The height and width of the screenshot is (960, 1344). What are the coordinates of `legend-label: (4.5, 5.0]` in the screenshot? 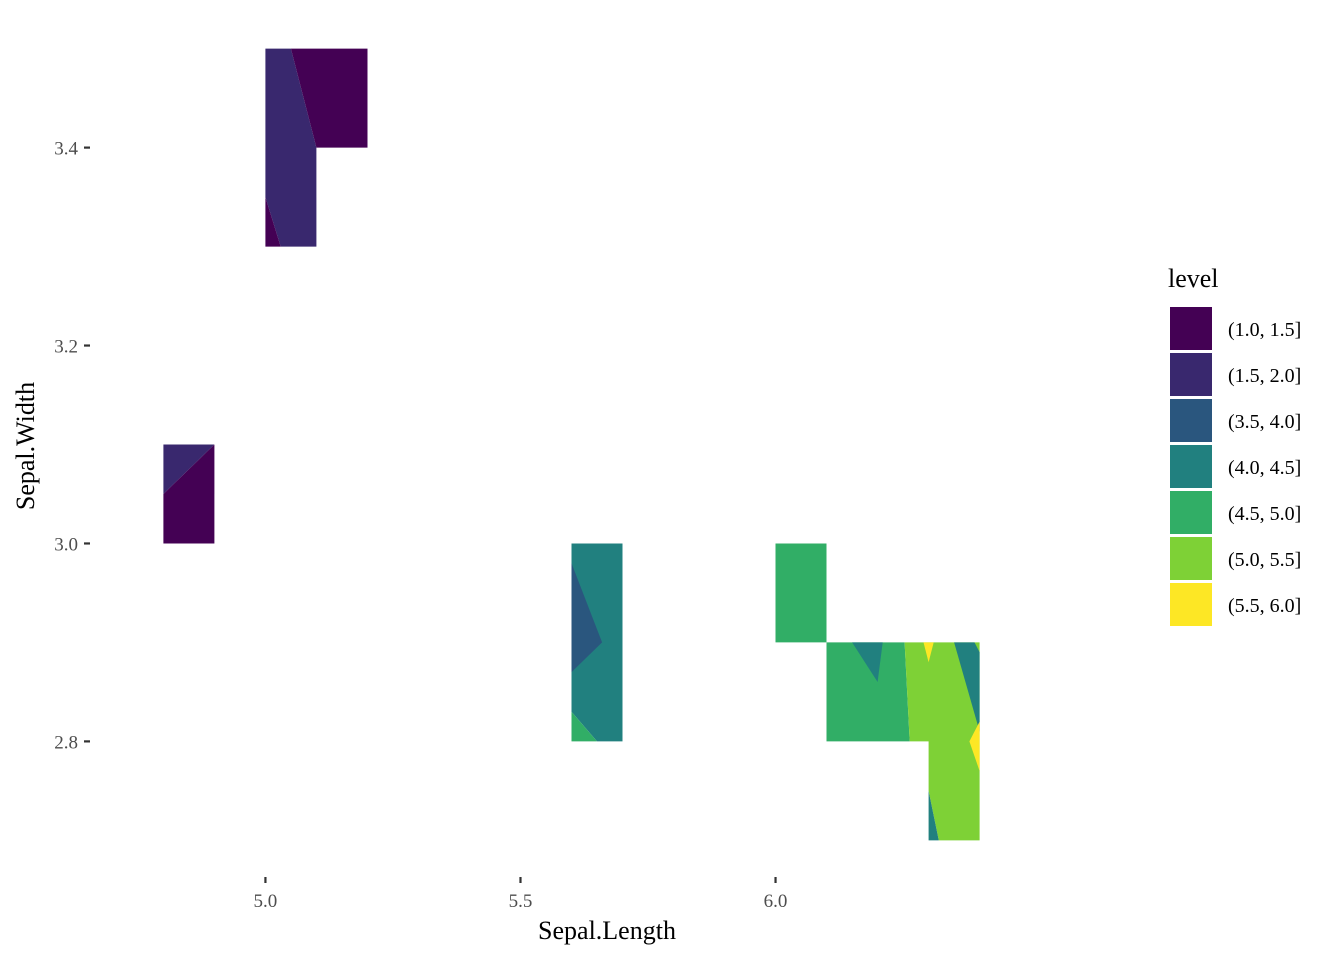 It's located at (1264, 514).